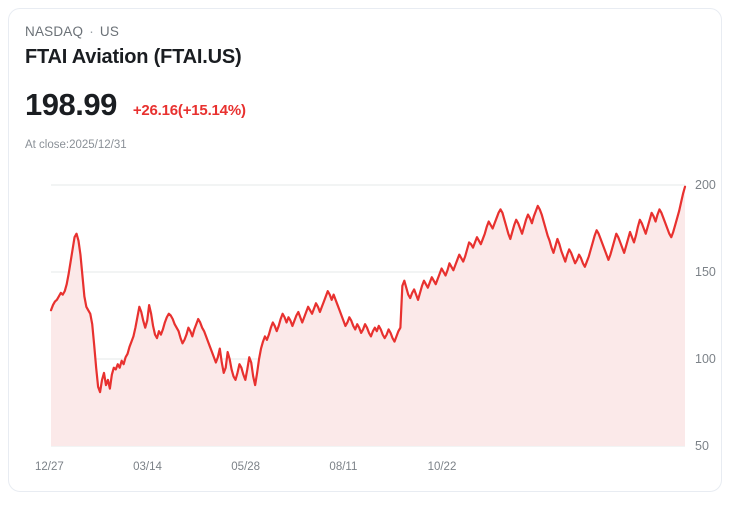  Describe the element at coordinates (54, 31) in the screenshot. I see `exchange-name: NASDAQ` at that location.